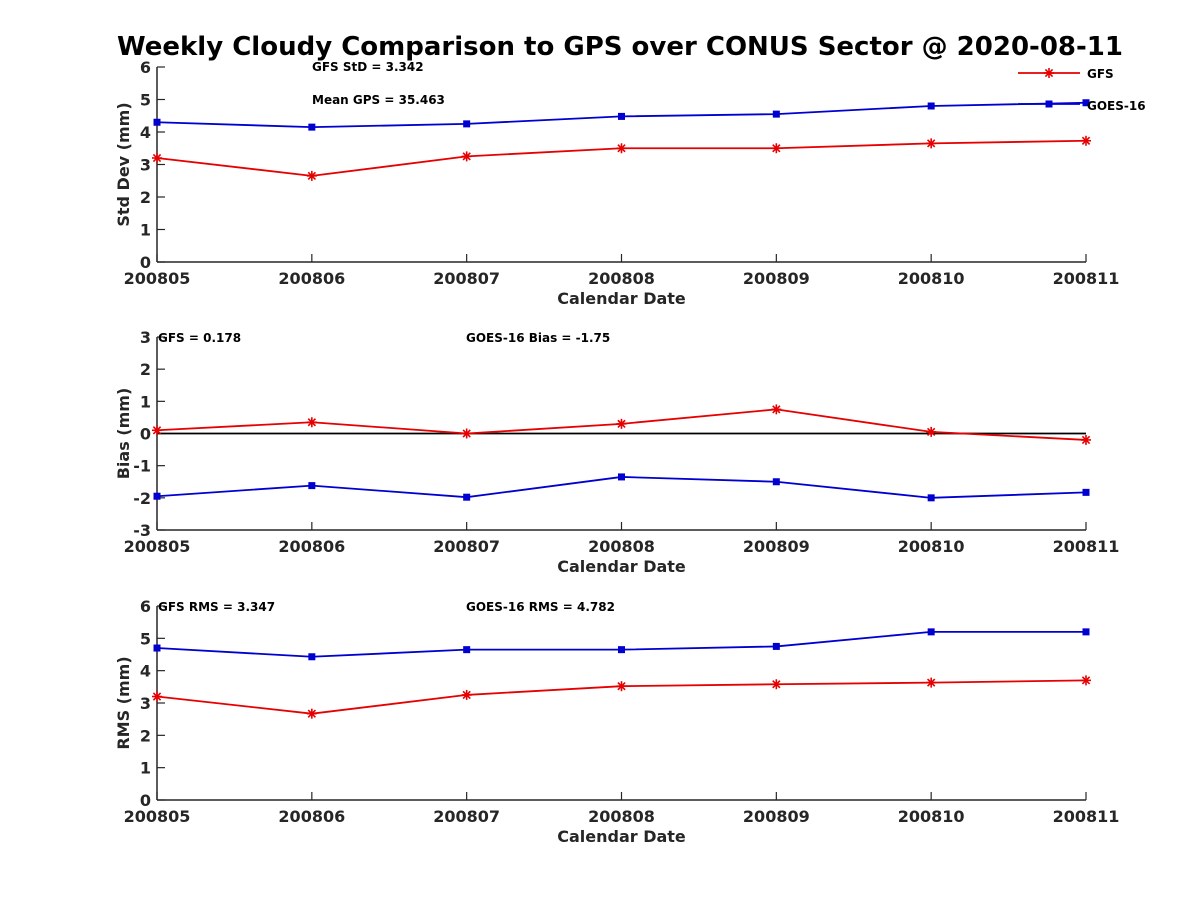 This screenshot has height=900, width=1200. I want to click on stat-annotation: GOES-16 RMS = 4.782, so click(540, 607).